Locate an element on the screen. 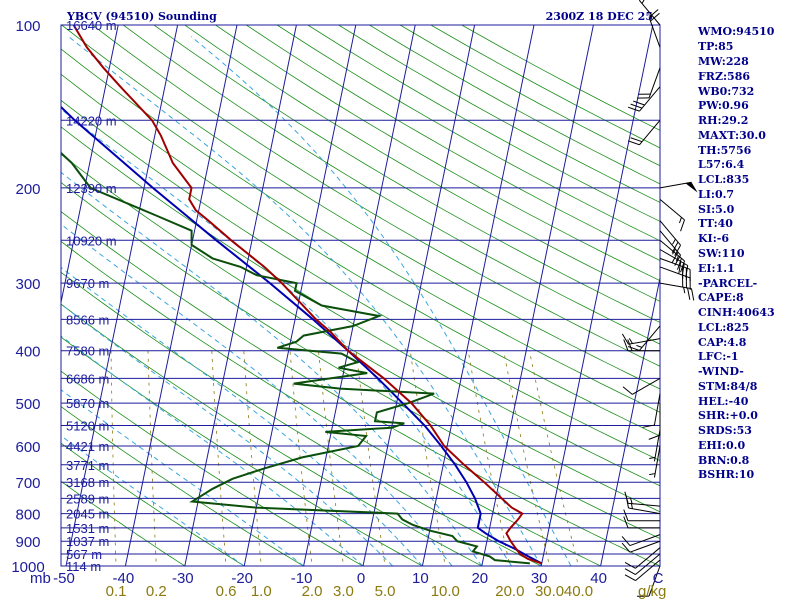 This screenshot has height=600, width=800. height-label: 16640 m is located at coordinates (91, 25).